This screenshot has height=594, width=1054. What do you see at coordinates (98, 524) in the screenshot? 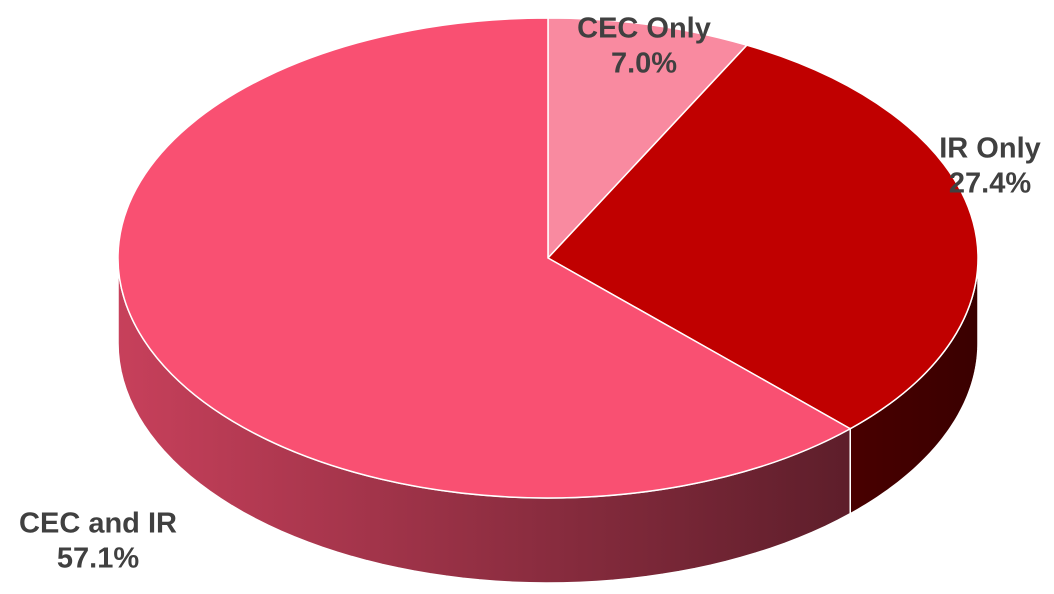
I see `slice-label: CEC and IR` at bounding box center [98, 524].